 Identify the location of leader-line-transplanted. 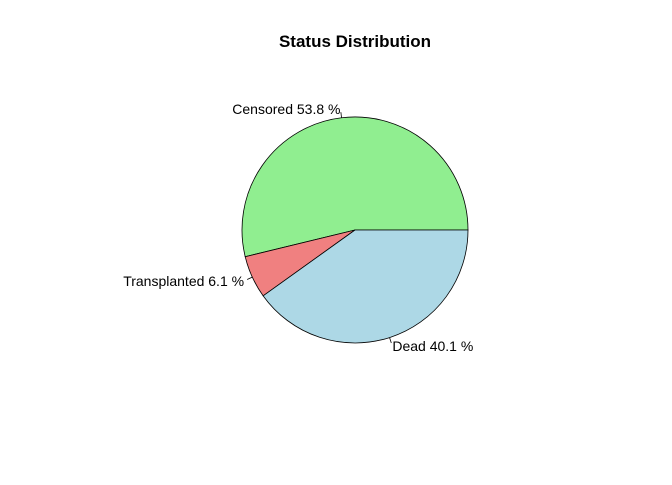
(250, 278).